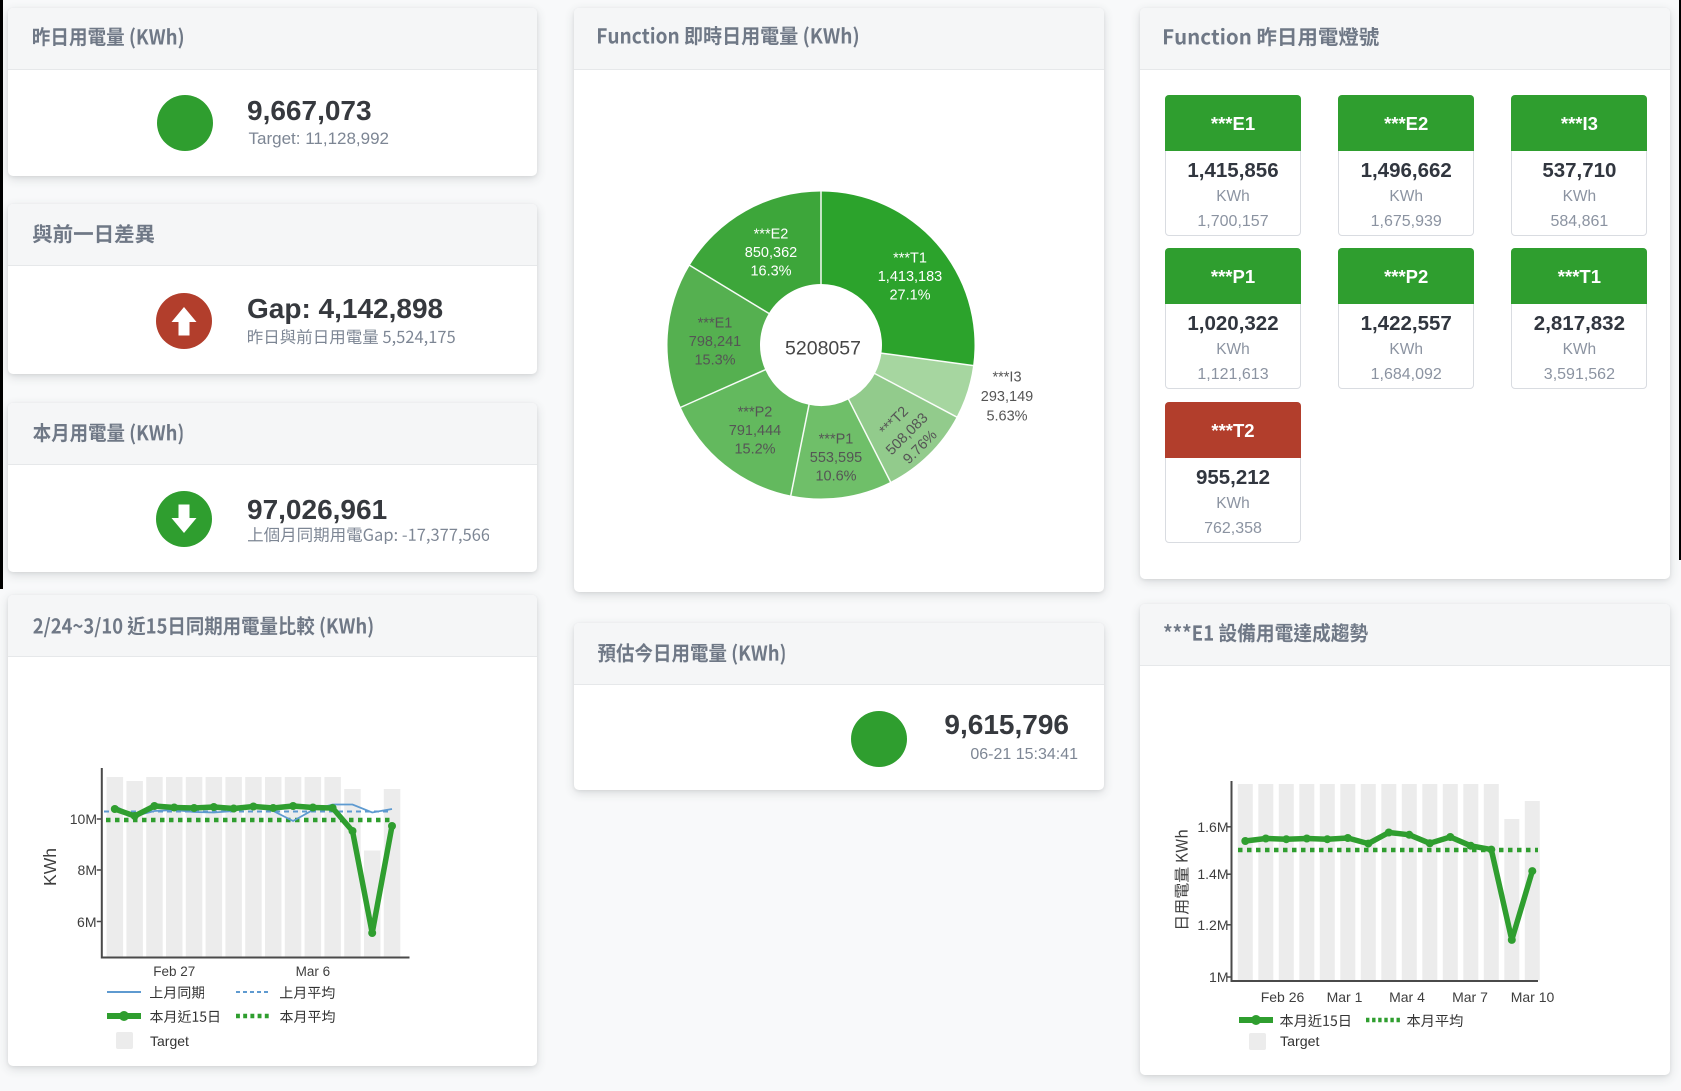  Describe the element at coordinates (1006, 378) in the screenshot. I see `svg-text: ***I3` at that location.